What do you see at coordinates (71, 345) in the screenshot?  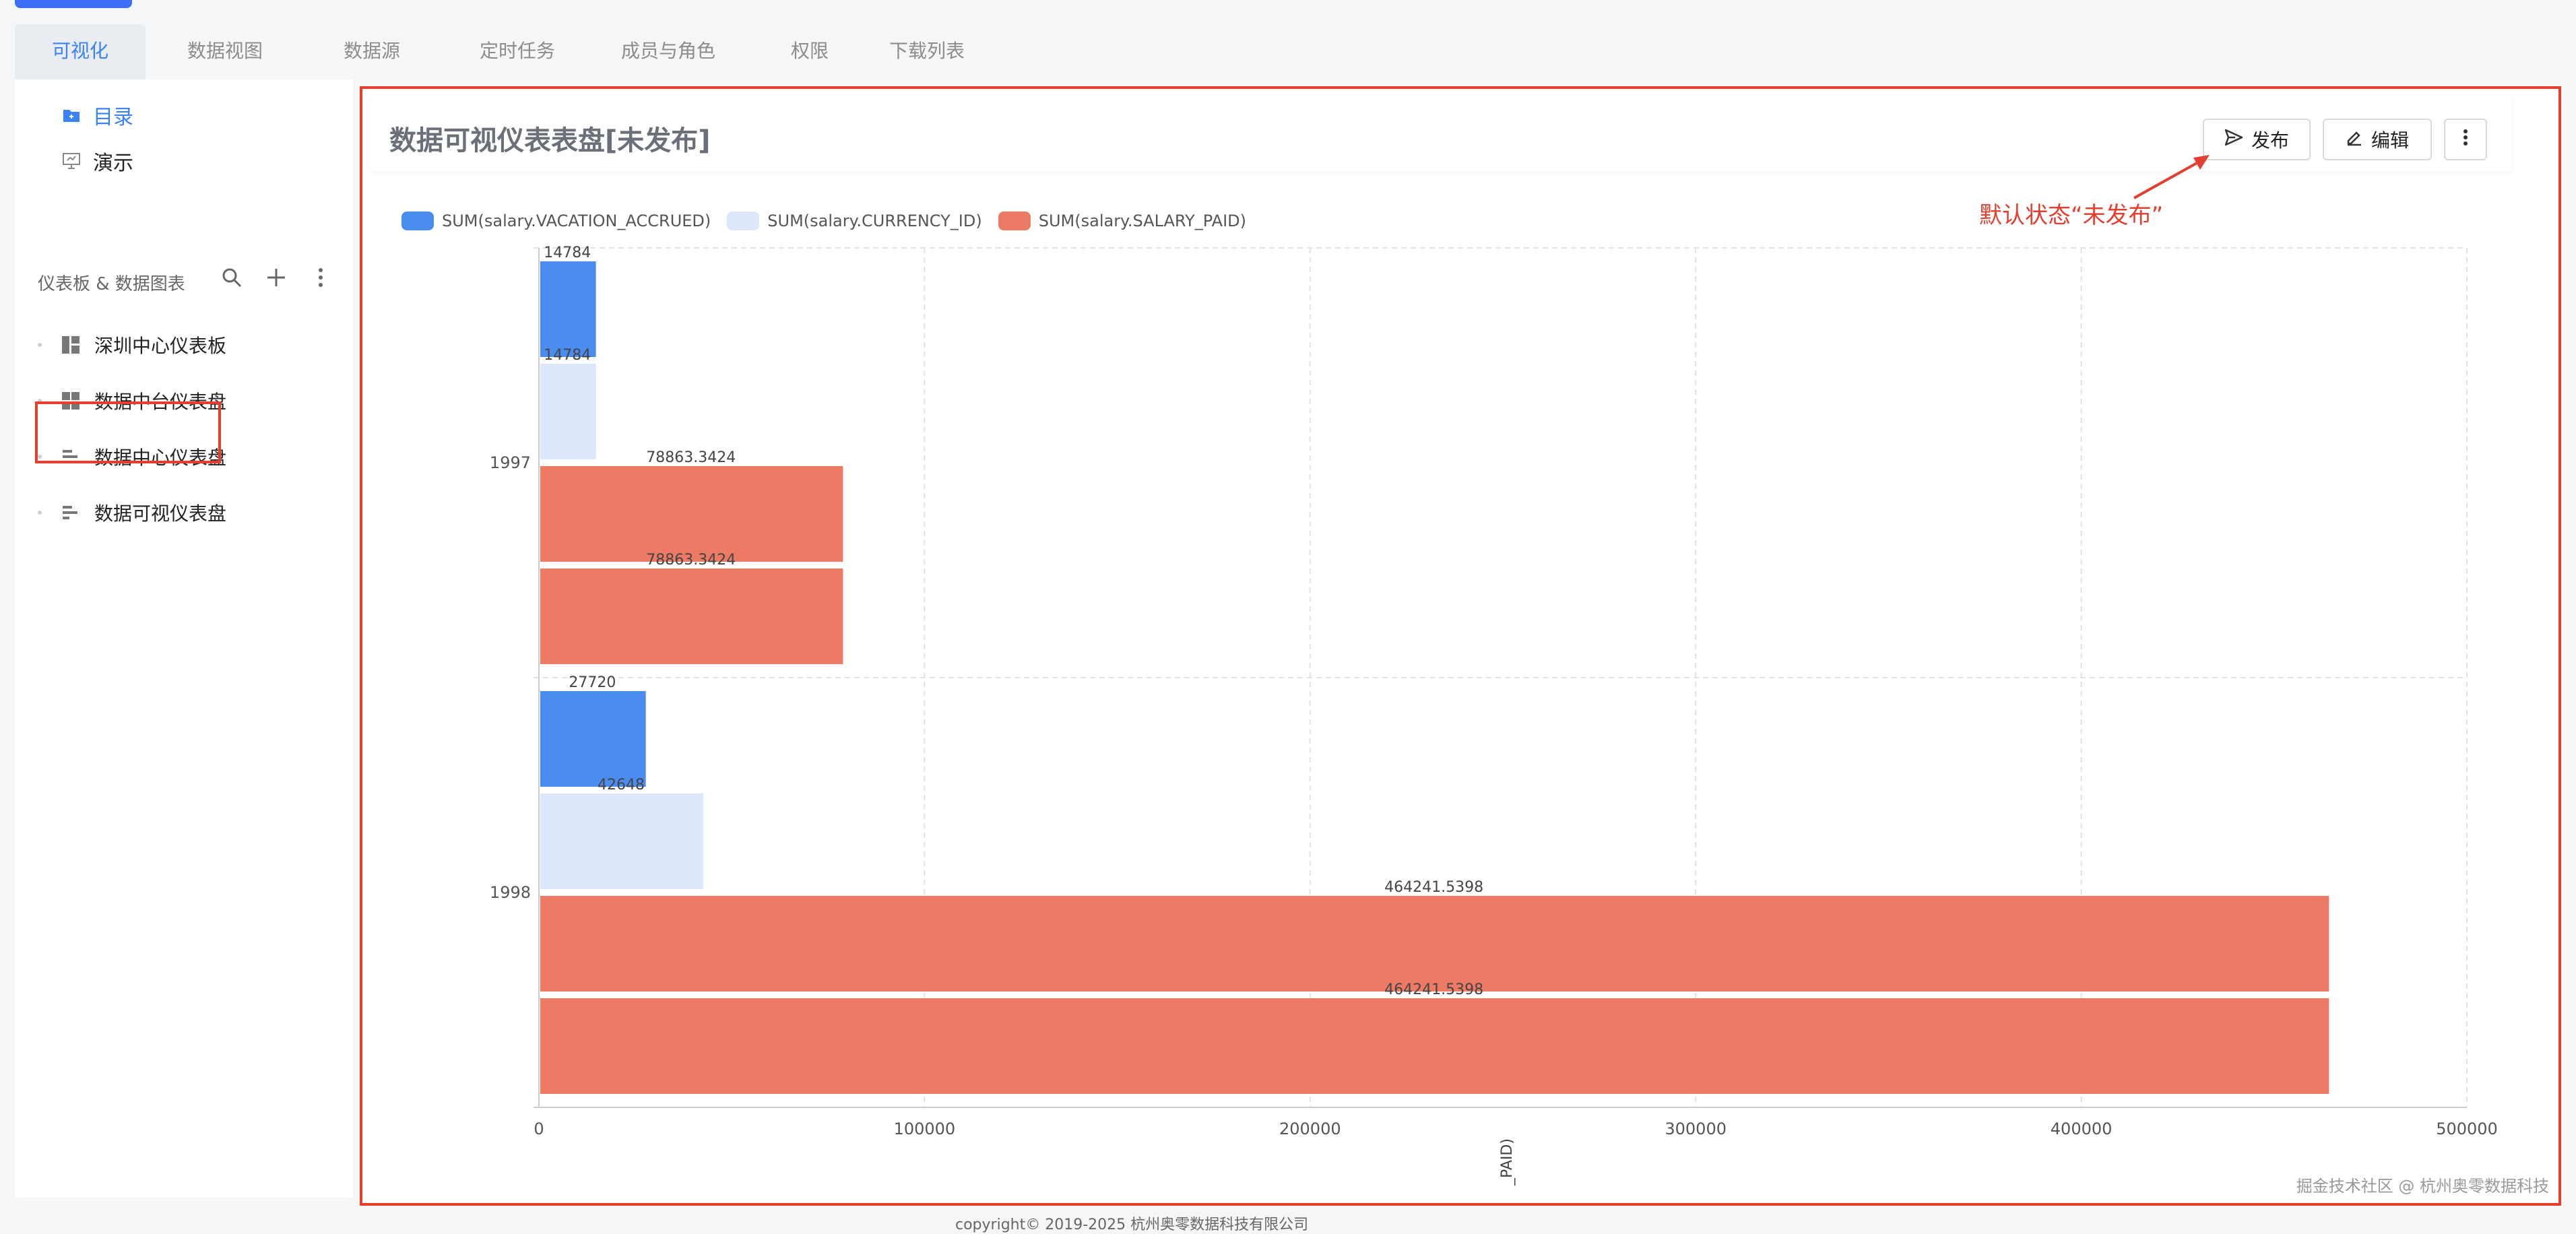 I see `dashboard-icon` at bounding box center [71, 345].